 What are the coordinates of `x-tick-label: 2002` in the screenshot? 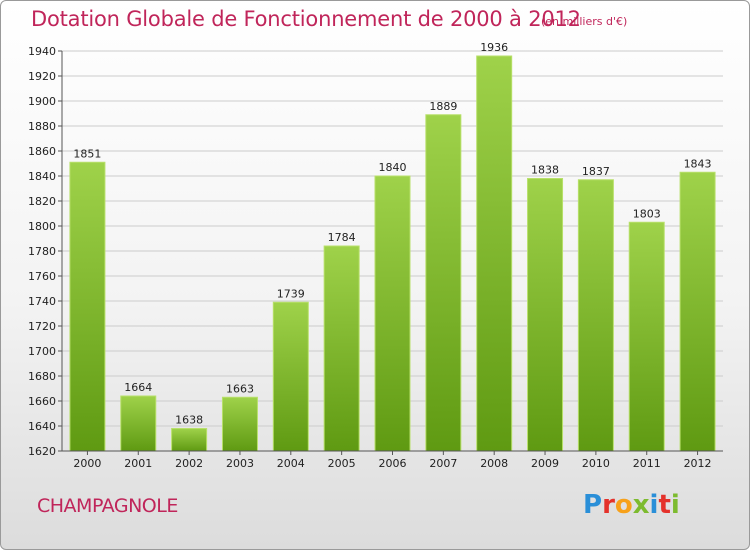 It's located at (189, 463).